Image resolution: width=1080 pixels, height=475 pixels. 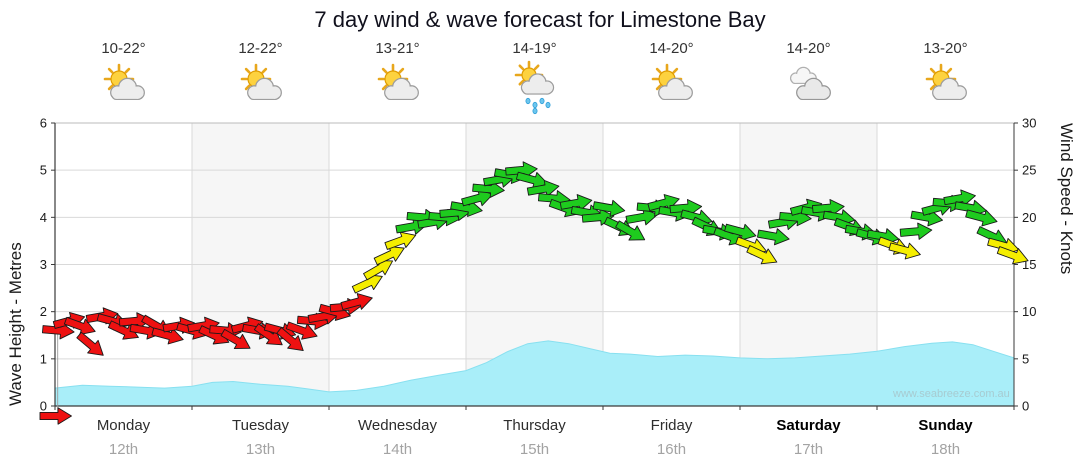 I want to click on day-label-saturday: Saturday, so click(x=808, y=425).